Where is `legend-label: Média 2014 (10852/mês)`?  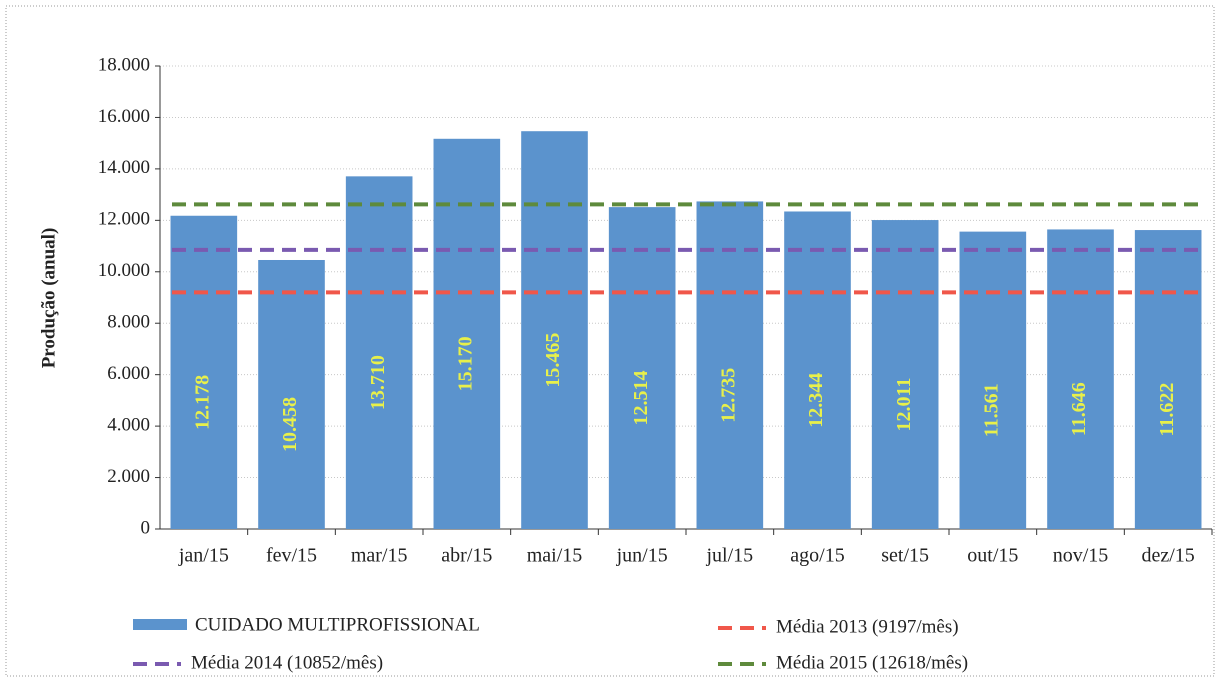 legend-label: Média 2014 (10852/mês) is located at coordinates (287, 662).